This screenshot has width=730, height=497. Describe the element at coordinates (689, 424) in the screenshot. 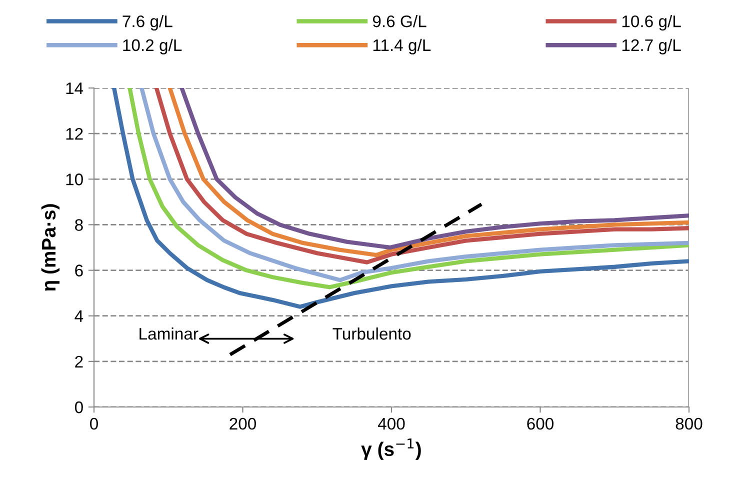

I see `x-tick-label: 800` at that location.